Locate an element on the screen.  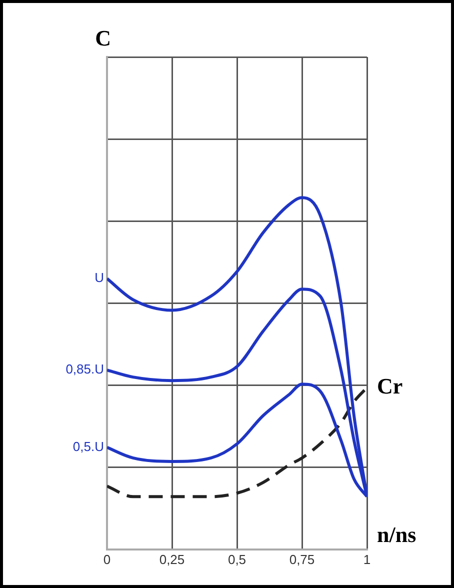
series-label: 0,85.U is located at coordinates (85, 369).